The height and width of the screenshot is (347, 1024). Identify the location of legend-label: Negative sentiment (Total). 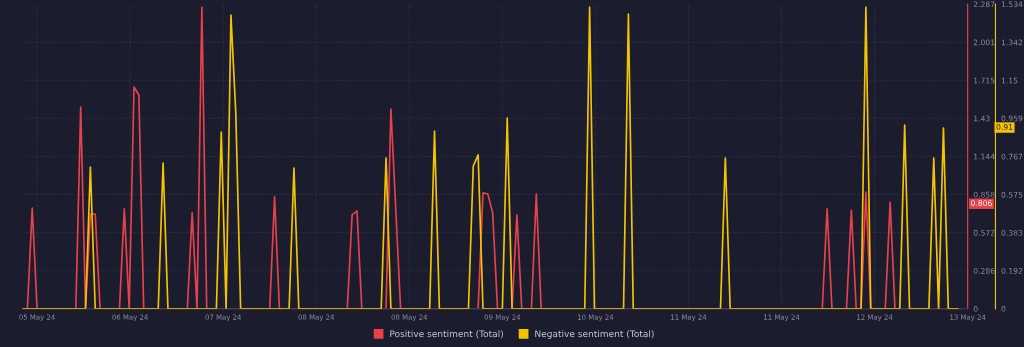
(594, 334).